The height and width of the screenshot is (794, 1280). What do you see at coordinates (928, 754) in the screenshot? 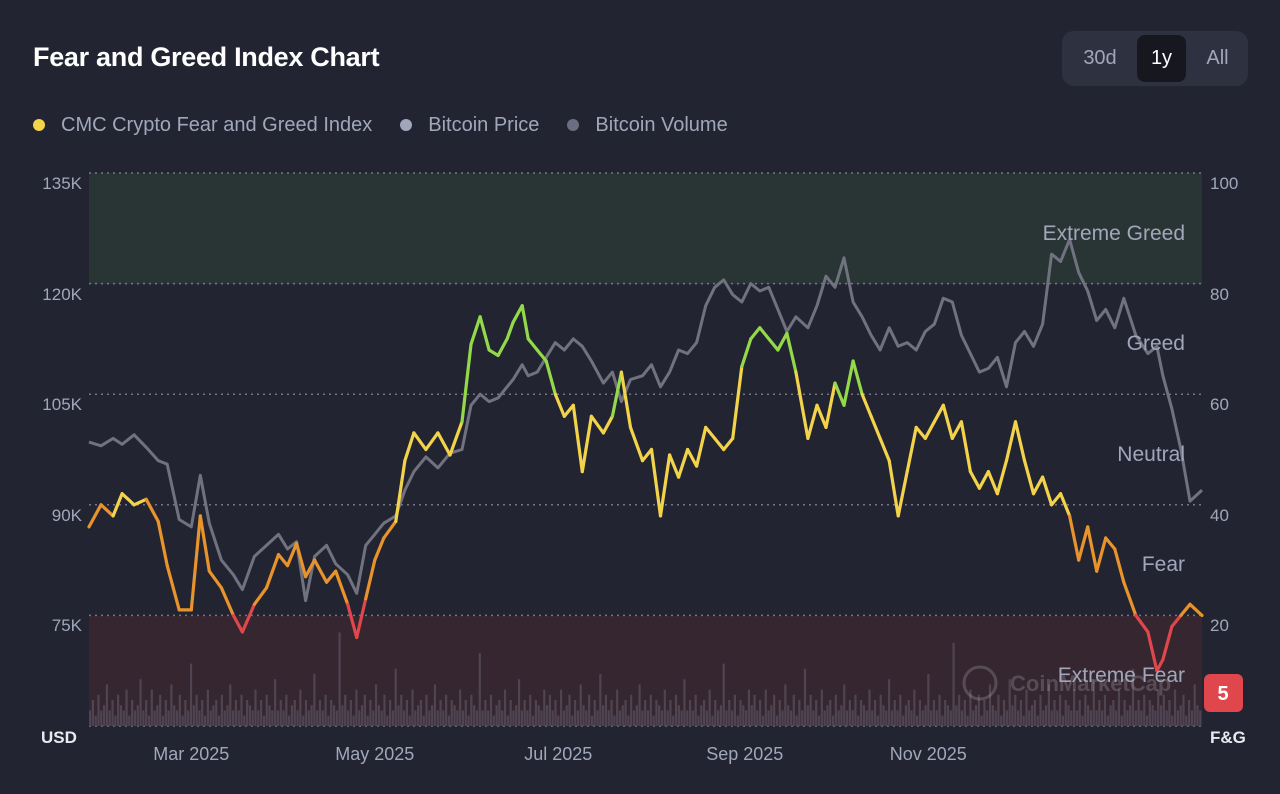
I see `x-tick: Nov 2025` at bounding box center [928, 754].